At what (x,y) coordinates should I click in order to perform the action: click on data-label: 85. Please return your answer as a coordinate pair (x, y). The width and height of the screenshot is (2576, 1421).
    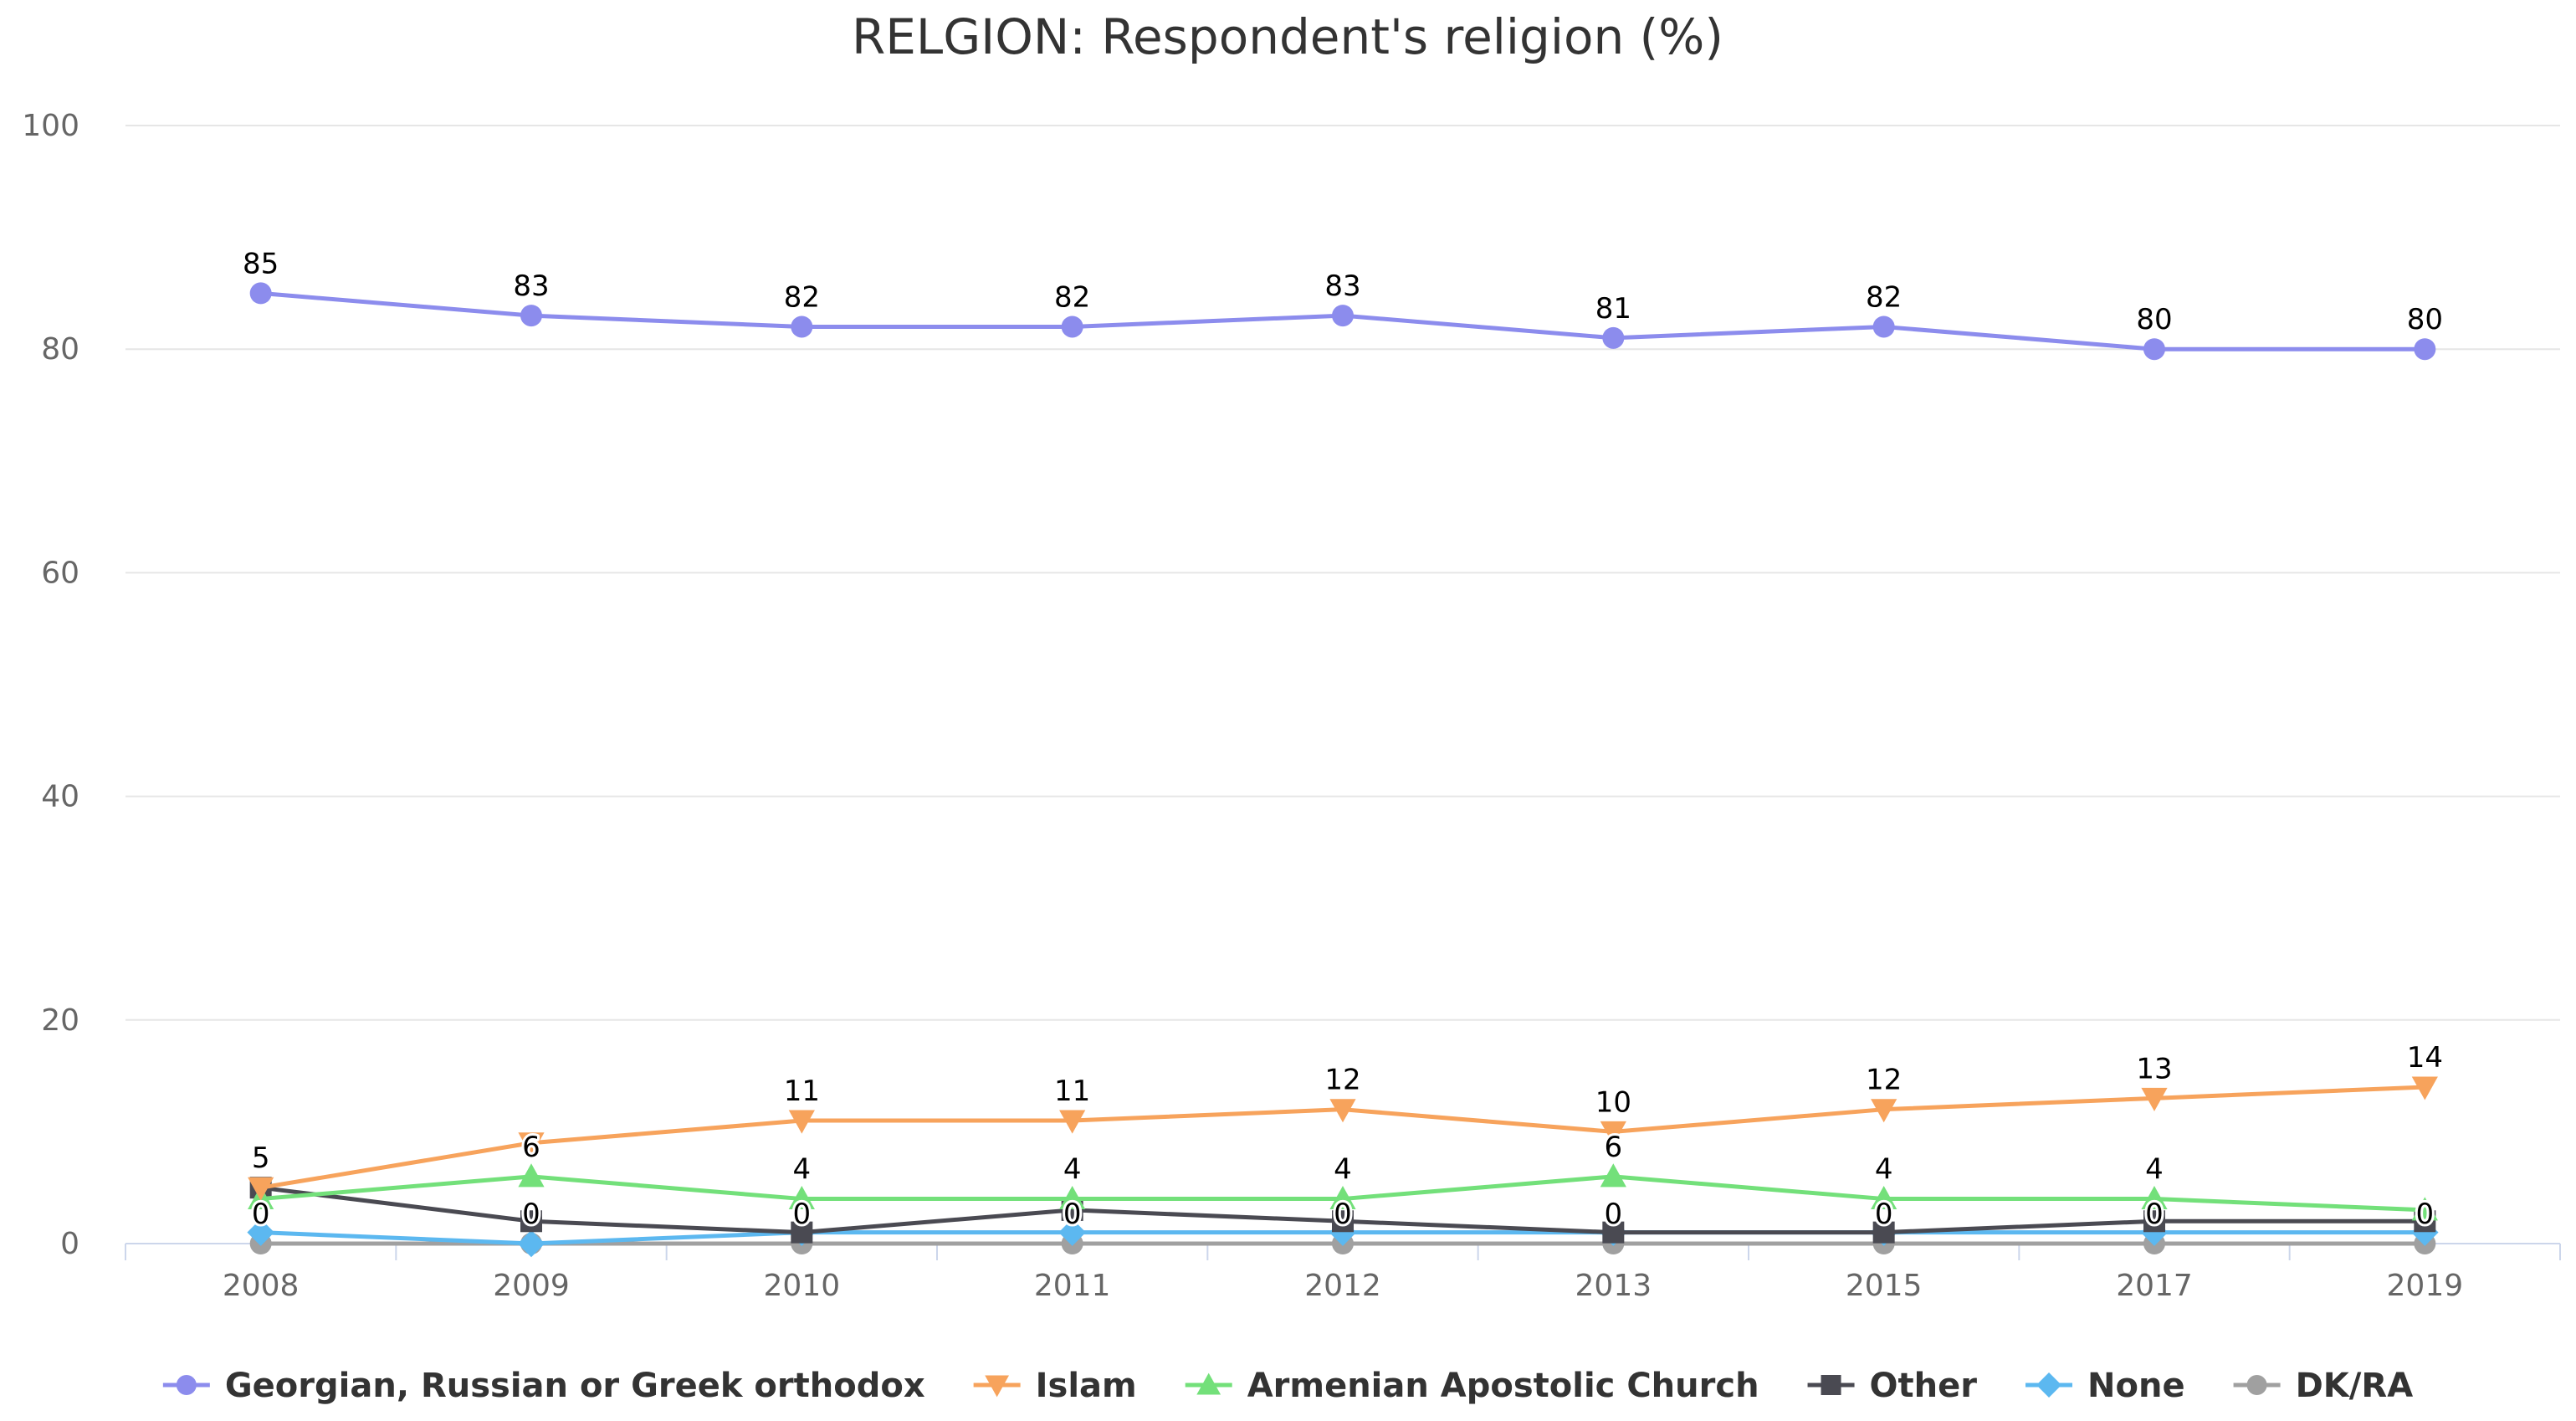
    Looking at the image, I should click on (261, 263).